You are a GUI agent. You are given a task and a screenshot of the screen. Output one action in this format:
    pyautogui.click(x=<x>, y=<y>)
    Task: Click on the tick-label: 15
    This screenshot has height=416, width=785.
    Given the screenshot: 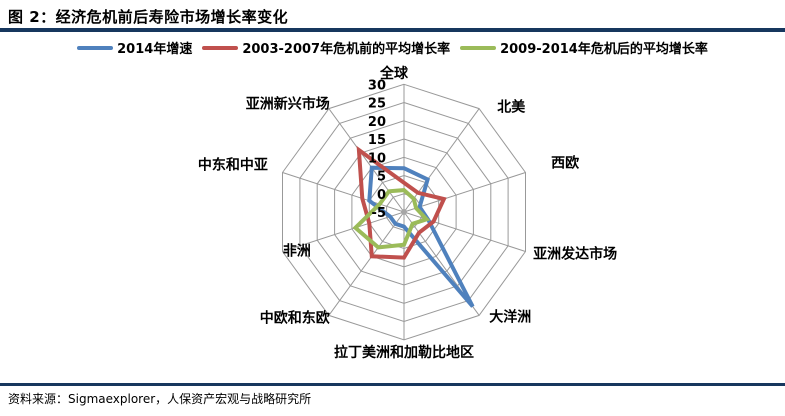 What is the action you would take?
    pyautogui.click(x=377, y=140)
    